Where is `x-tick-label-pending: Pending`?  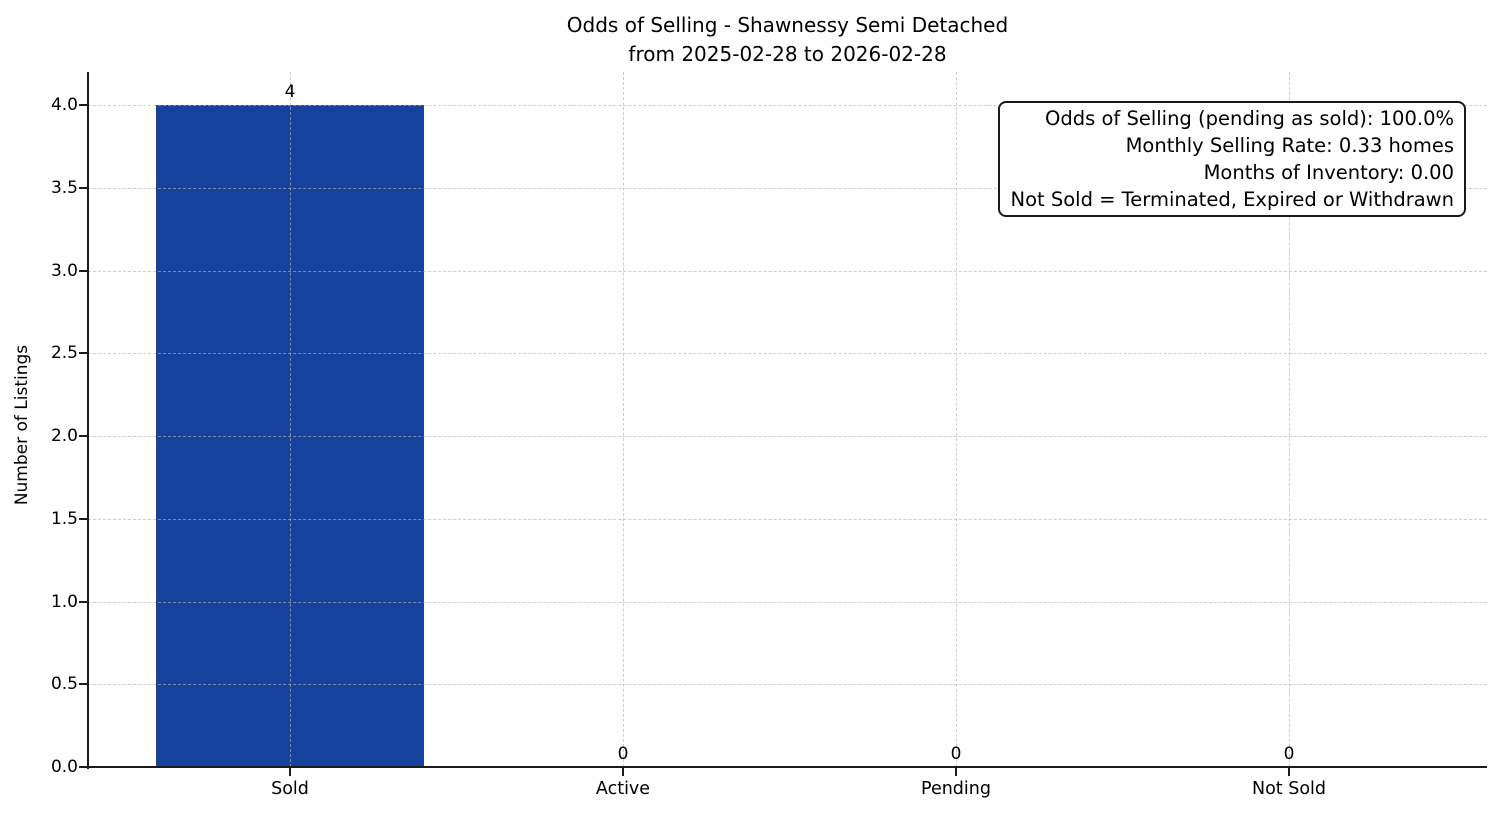 x-tick-label-pending: Pending is located at coordinates (956, 789).